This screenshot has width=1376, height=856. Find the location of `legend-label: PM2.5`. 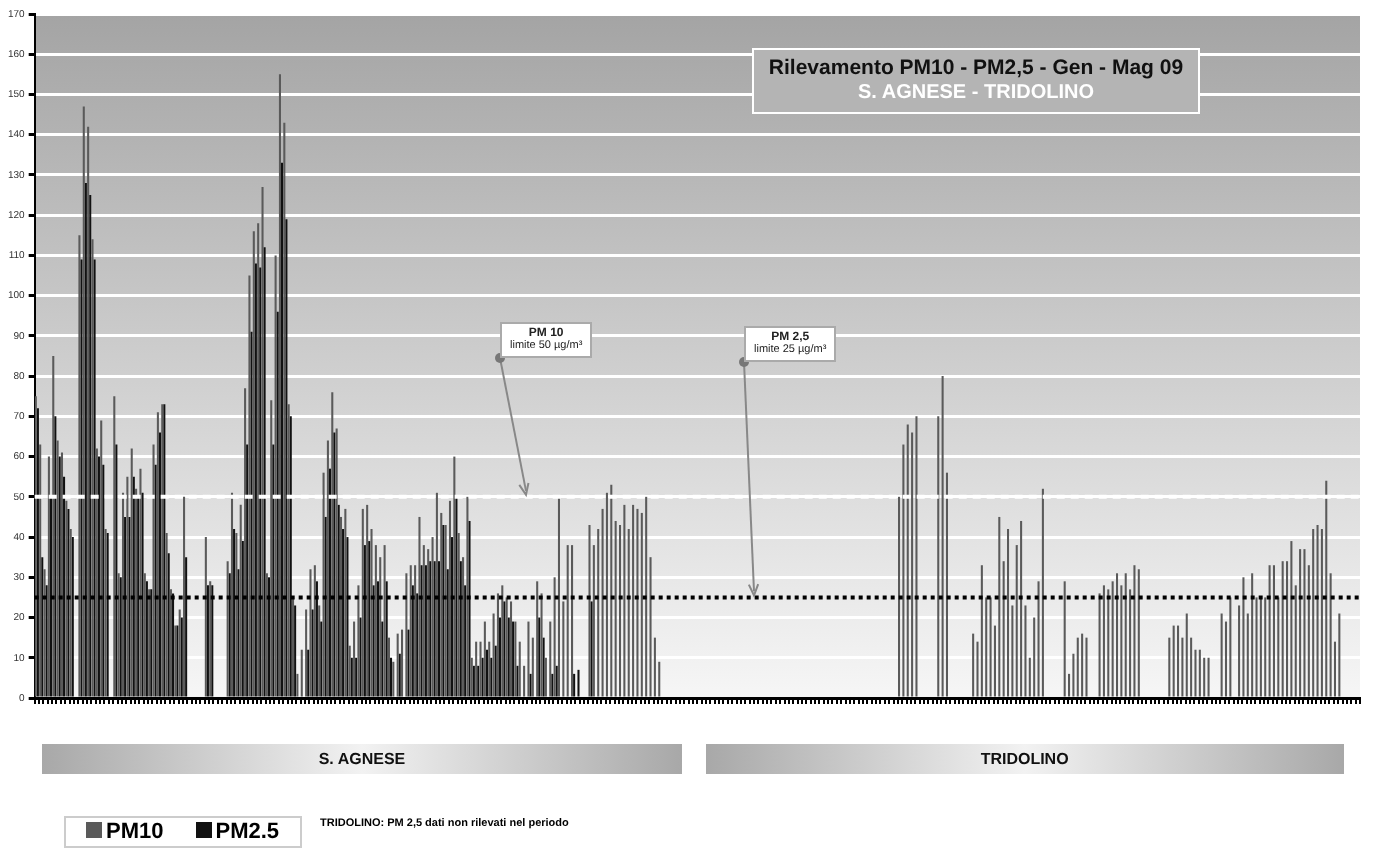

legend-label: PM2.5 is located at coordinates (246, 832).